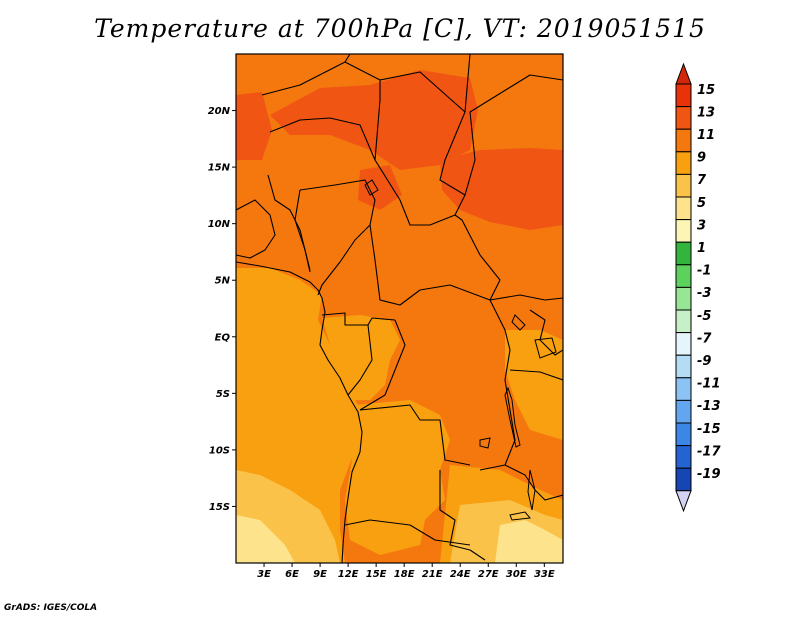 The width and height of the screenshot is (800, 618). Describe the element at coordinates (405, 87) in the screenshot. I see `border-niger-algeria` at that location.